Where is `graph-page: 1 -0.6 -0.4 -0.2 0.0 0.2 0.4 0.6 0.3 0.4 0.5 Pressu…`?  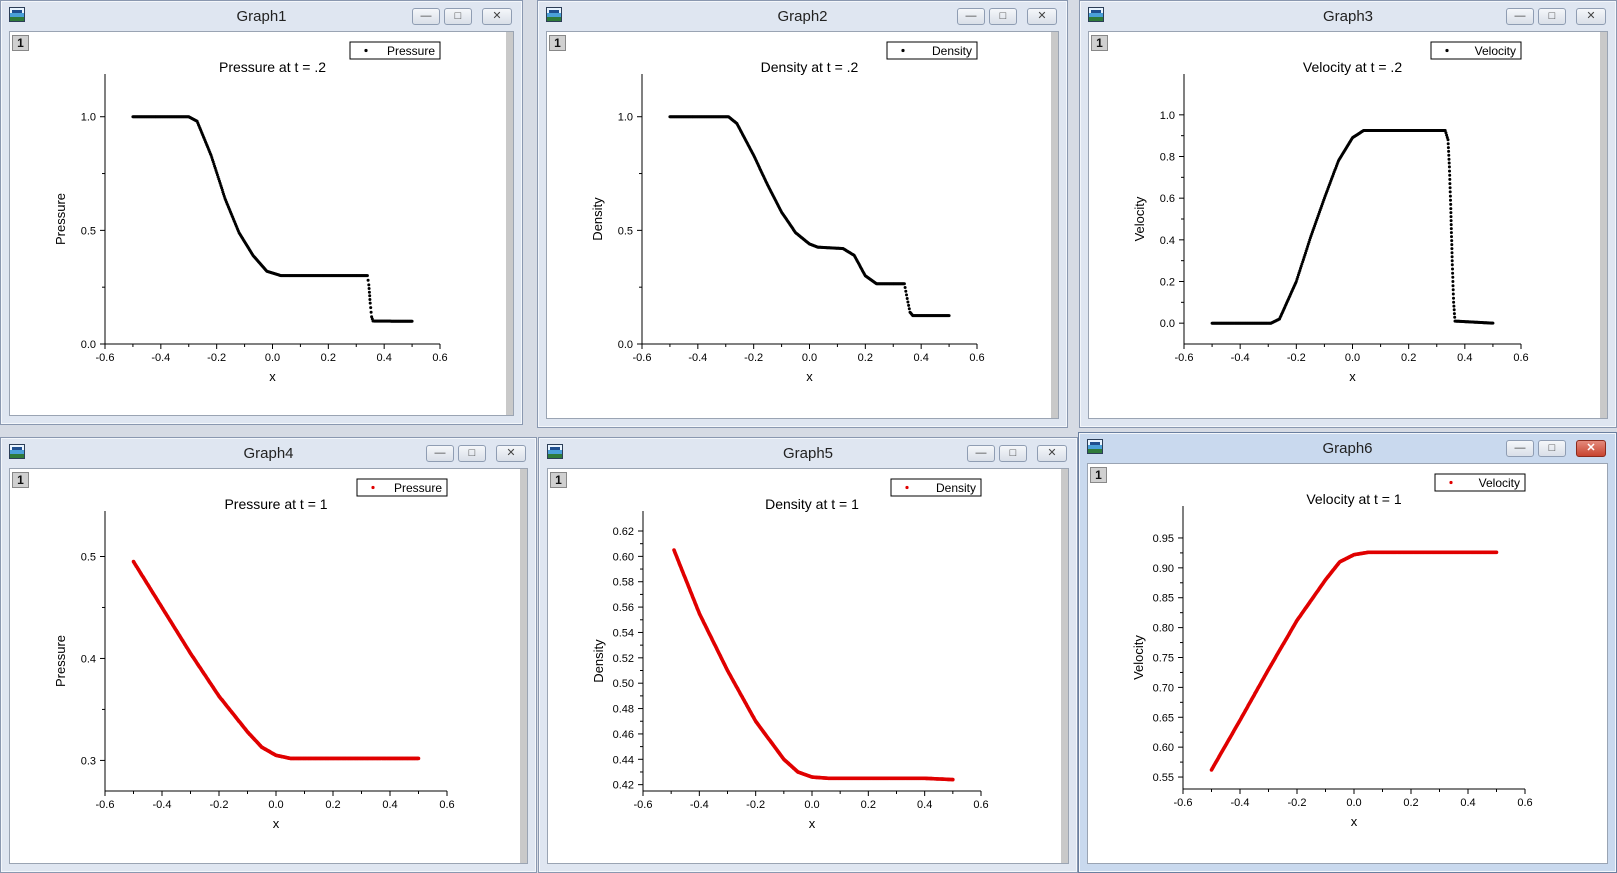
graph-page: 1 -0.6 -0.4 -0.2 0.0 0.2 0.4 0.6 0.3 0.4 0.5 Pressu… is located at coordinates (268, 666).